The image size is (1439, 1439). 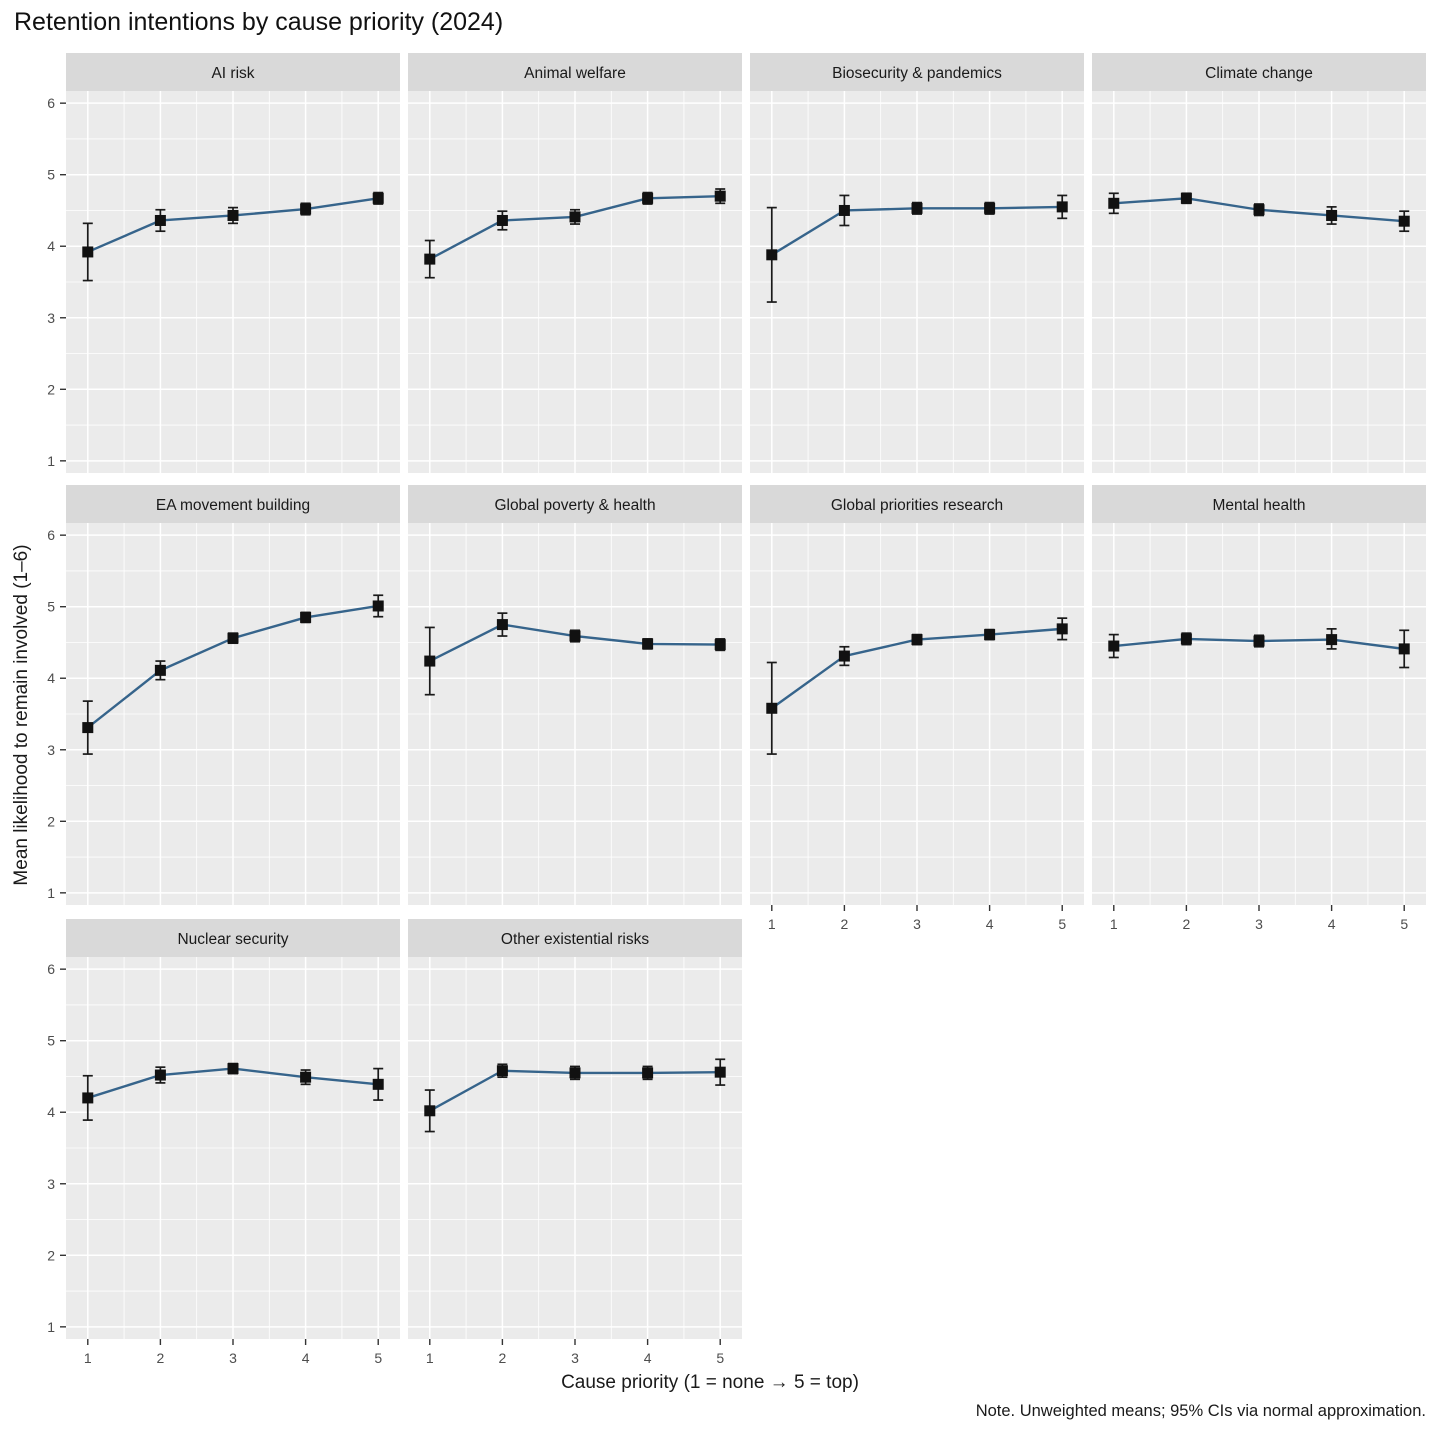 What do you see at coordinates (917, 73) in the screenshot?
I see `facet-title: Biosecurity & pandemics` at bounding box center [917, 73].